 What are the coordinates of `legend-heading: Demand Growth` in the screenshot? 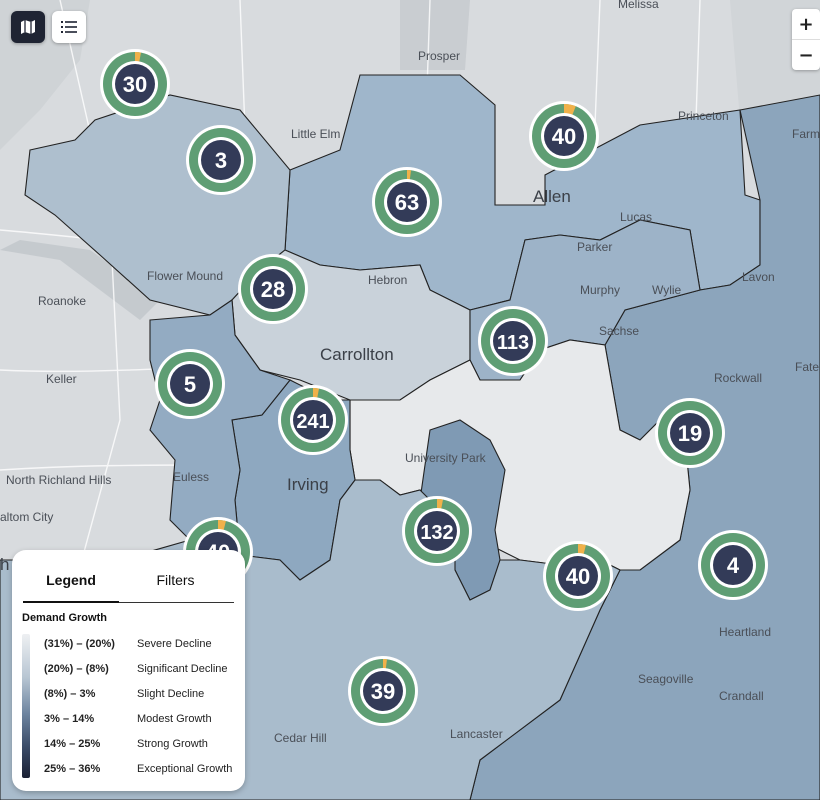 It's located at (64, 618).